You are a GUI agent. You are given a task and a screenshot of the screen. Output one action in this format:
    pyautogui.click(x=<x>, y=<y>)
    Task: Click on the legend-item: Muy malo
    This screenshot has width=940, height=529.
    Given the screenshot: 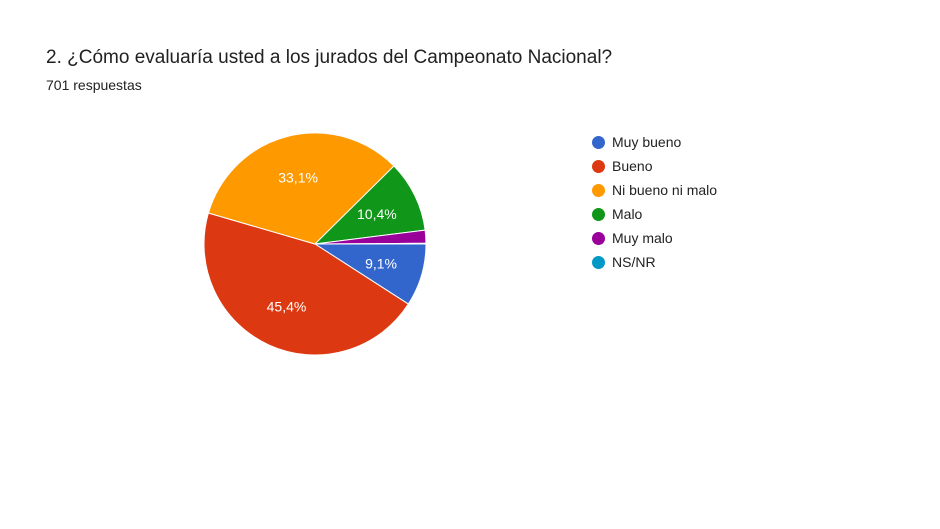 What is the action you would take?
    pyautogui.click(x=654, y=238)
    